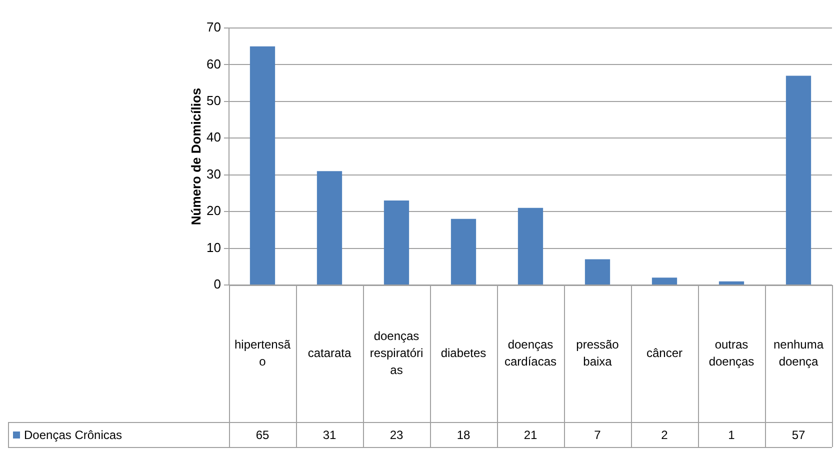 The width and height of the screenshot is (840, 453). I want to click on data-label: 65, so click(263, 435).